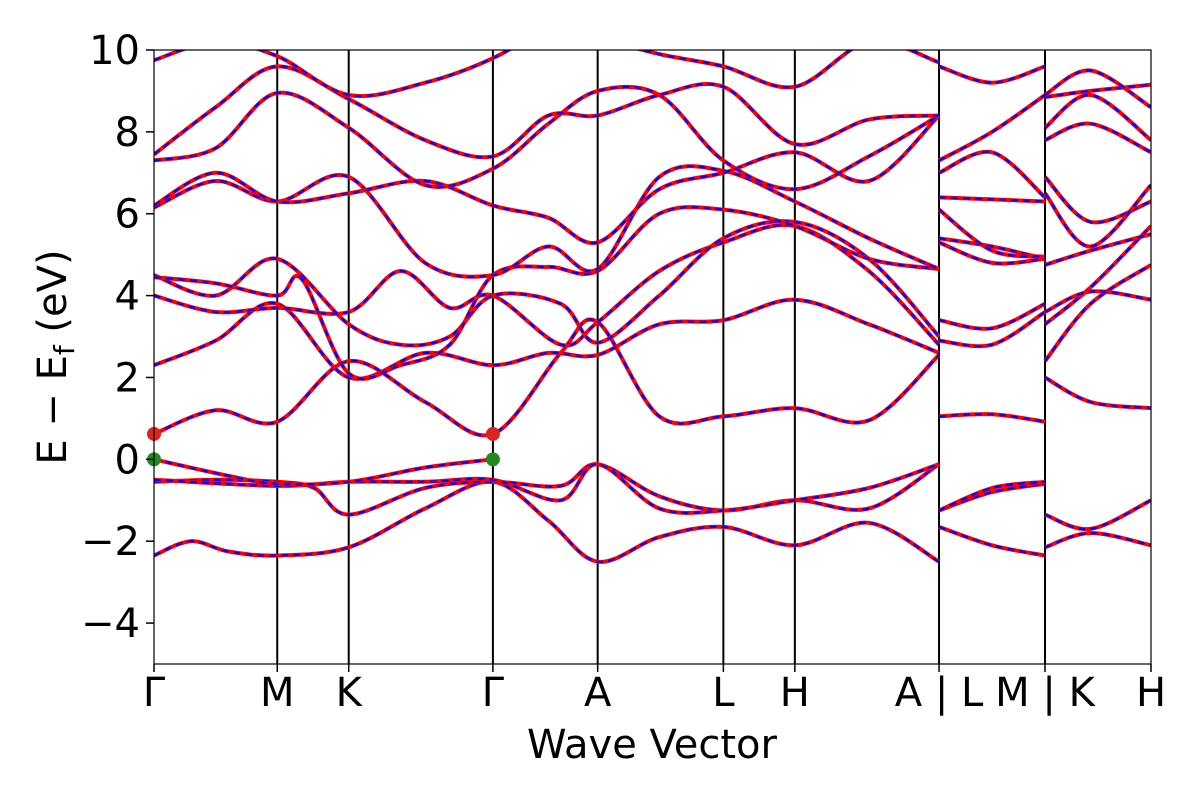 This screenshot has height=804, width=1200. What do you see at coordinates (492, 459) in the screenshot?
I see `vbm-marker` at bounding box center [492, 459].